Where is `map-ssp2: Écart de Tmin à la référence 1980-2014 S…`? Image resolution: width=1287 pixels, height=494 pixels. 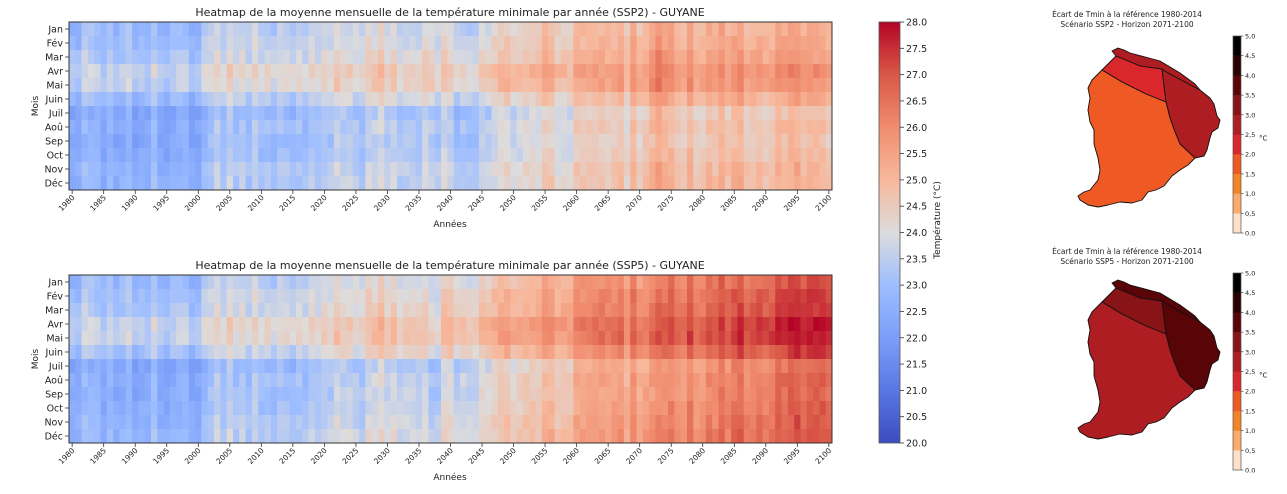
map-ssp2: Écart de Tmin à la référence 1980-2014 S… is located at coordinates (1159, 124).